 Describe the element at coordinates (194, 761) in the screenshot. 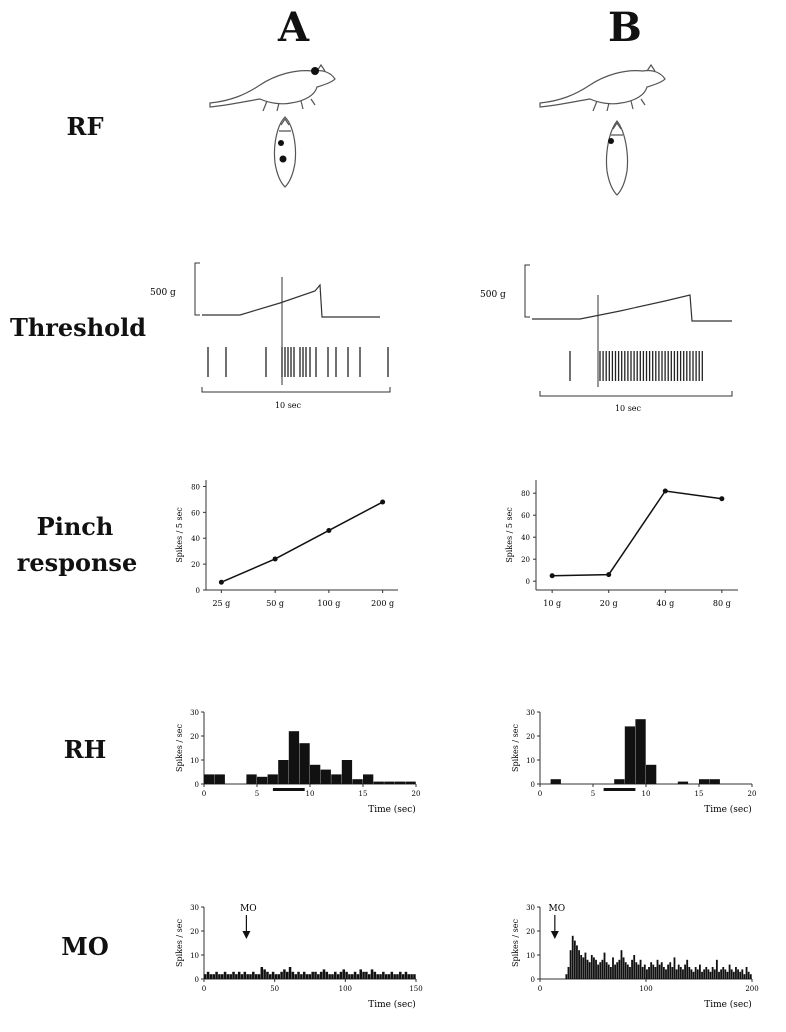

I see `y-tick-label: 10` at that location.